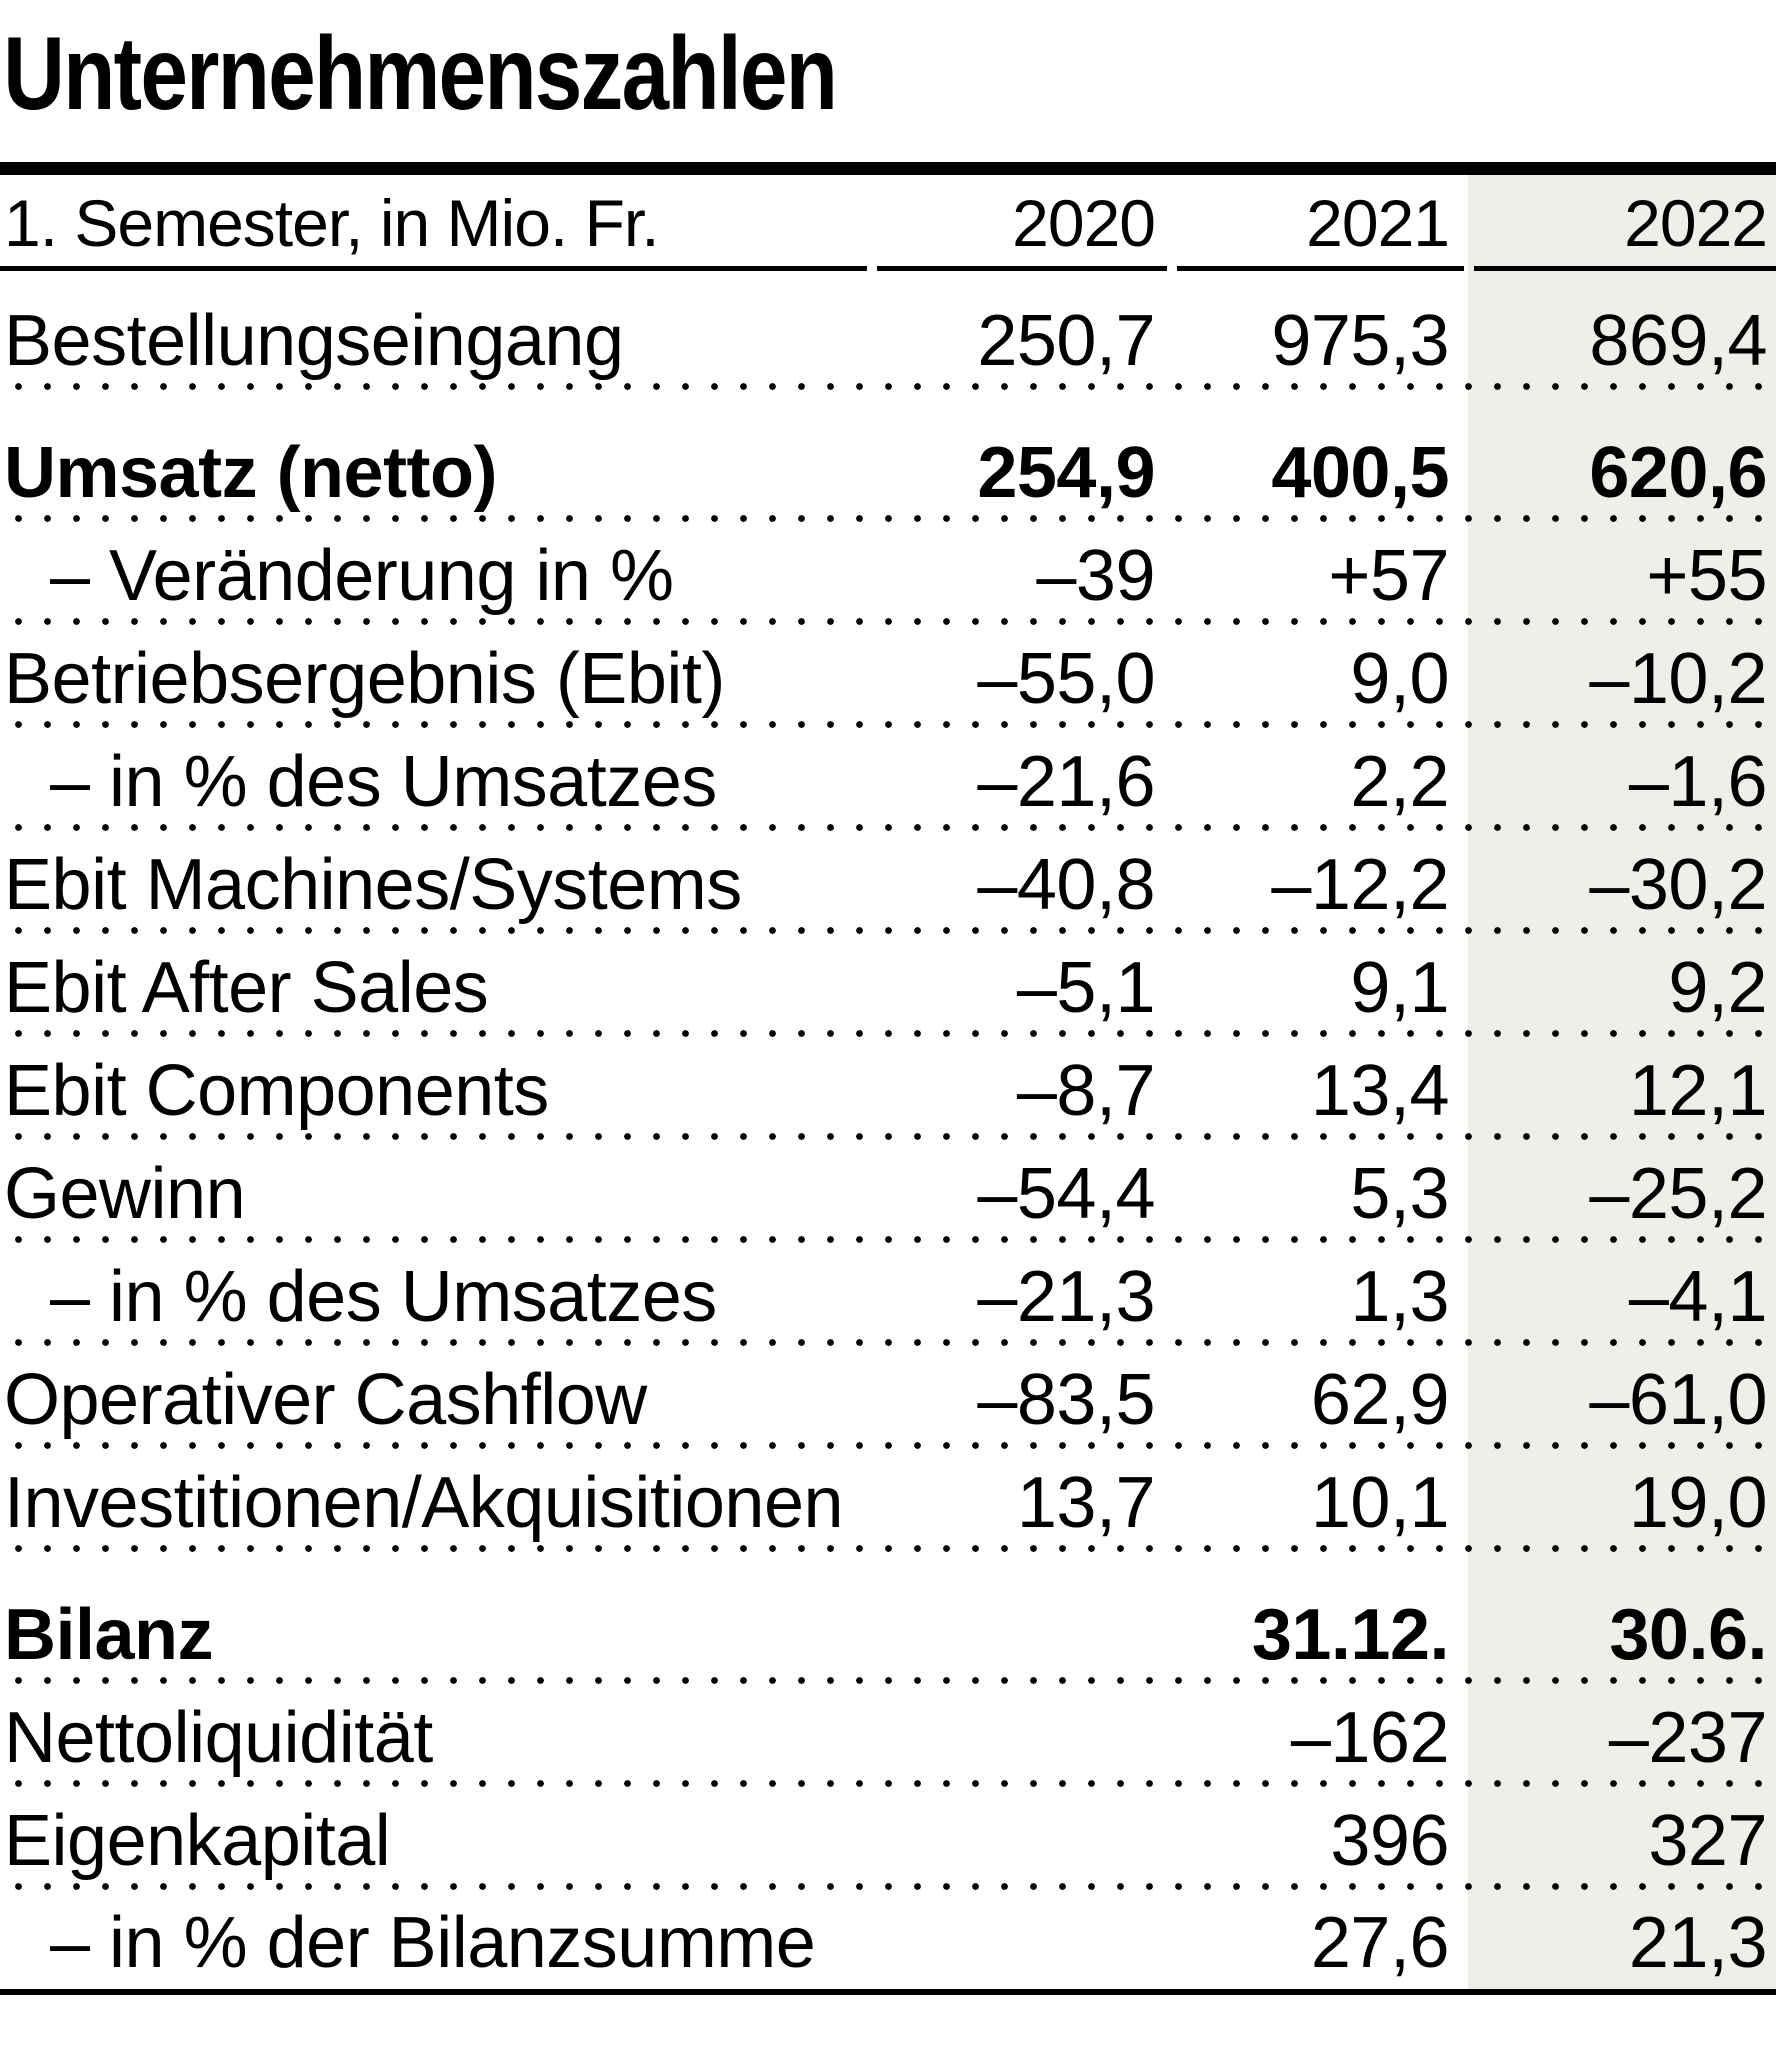 The height and width of the screenshot is (2048, 1776). Describe the element at coordinates (1360, 341) in the screenshot. I see `value-2021: 975,3` at that location.